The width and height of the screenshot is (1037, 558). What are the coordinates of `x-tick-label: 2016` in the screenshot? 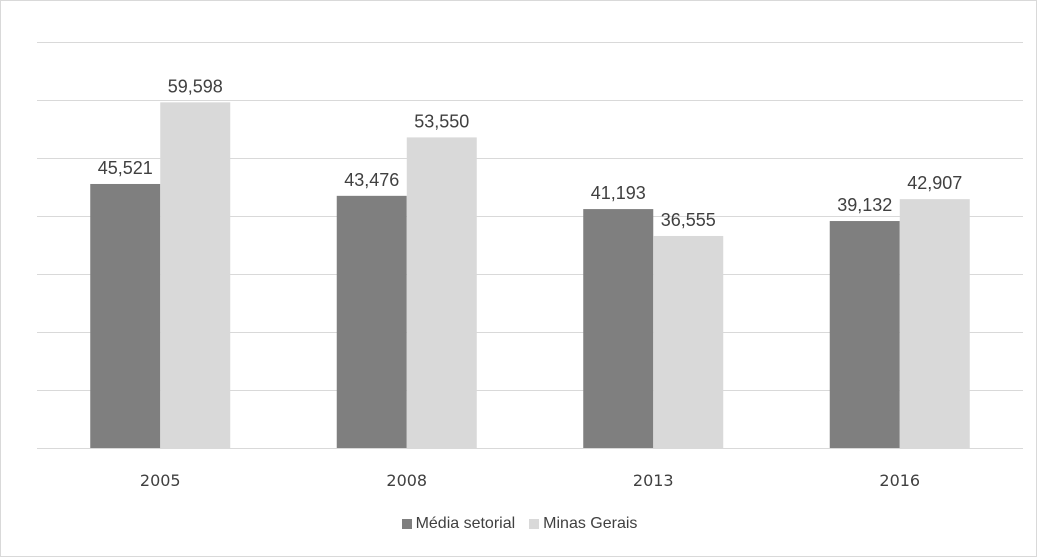 It's located at (899, 480).